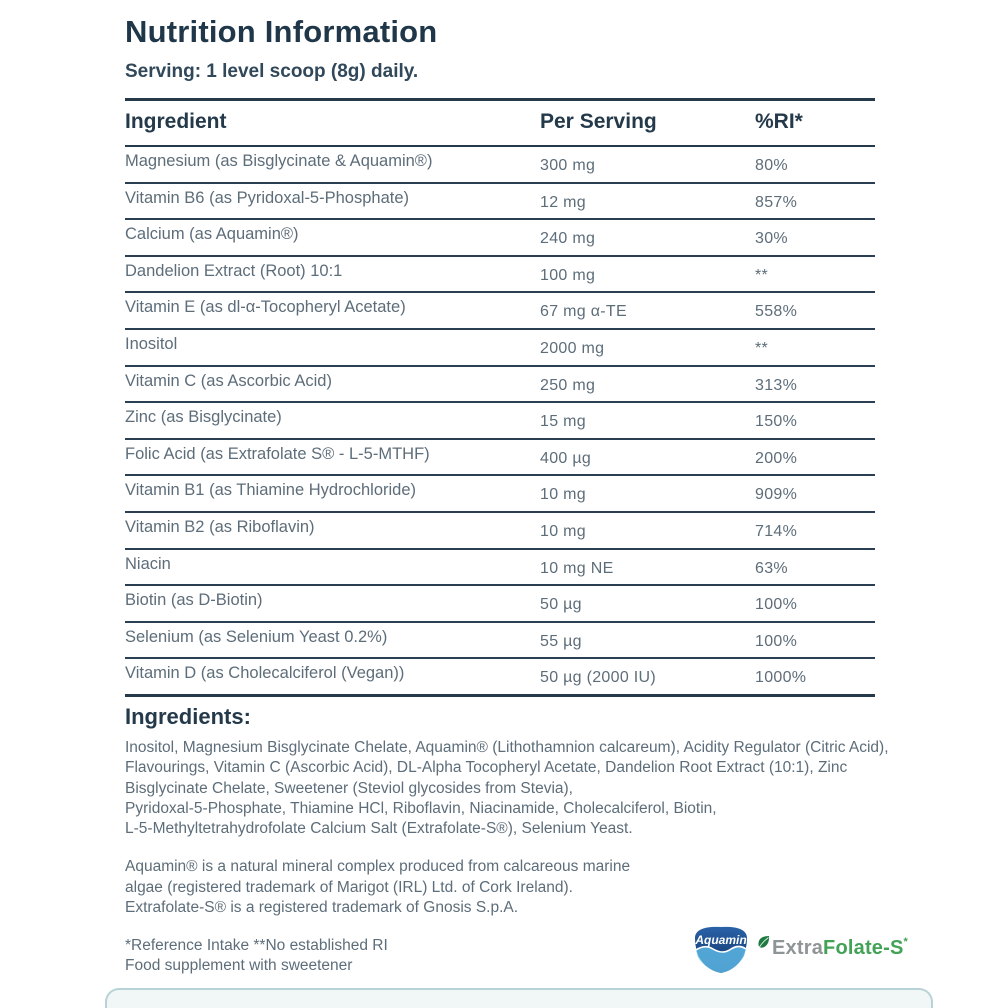  Describe the element at coordinates (267, 197) in the screenshot. I see `cell-ingredient: Vitamin B6 (as Pyridoxal-5-Phosphate)` at that location.